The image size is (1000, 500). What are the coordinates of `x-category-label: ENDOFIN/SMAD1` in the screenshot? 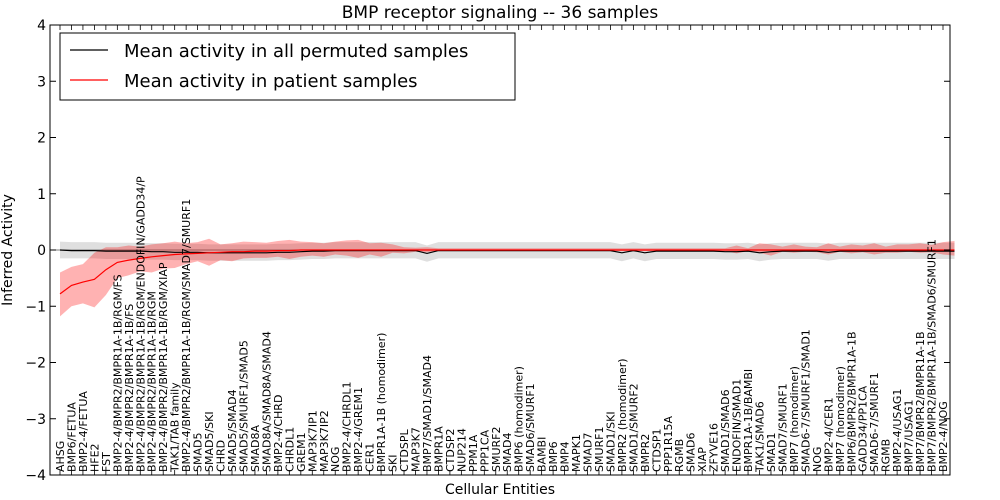 It's located at (737, 425).